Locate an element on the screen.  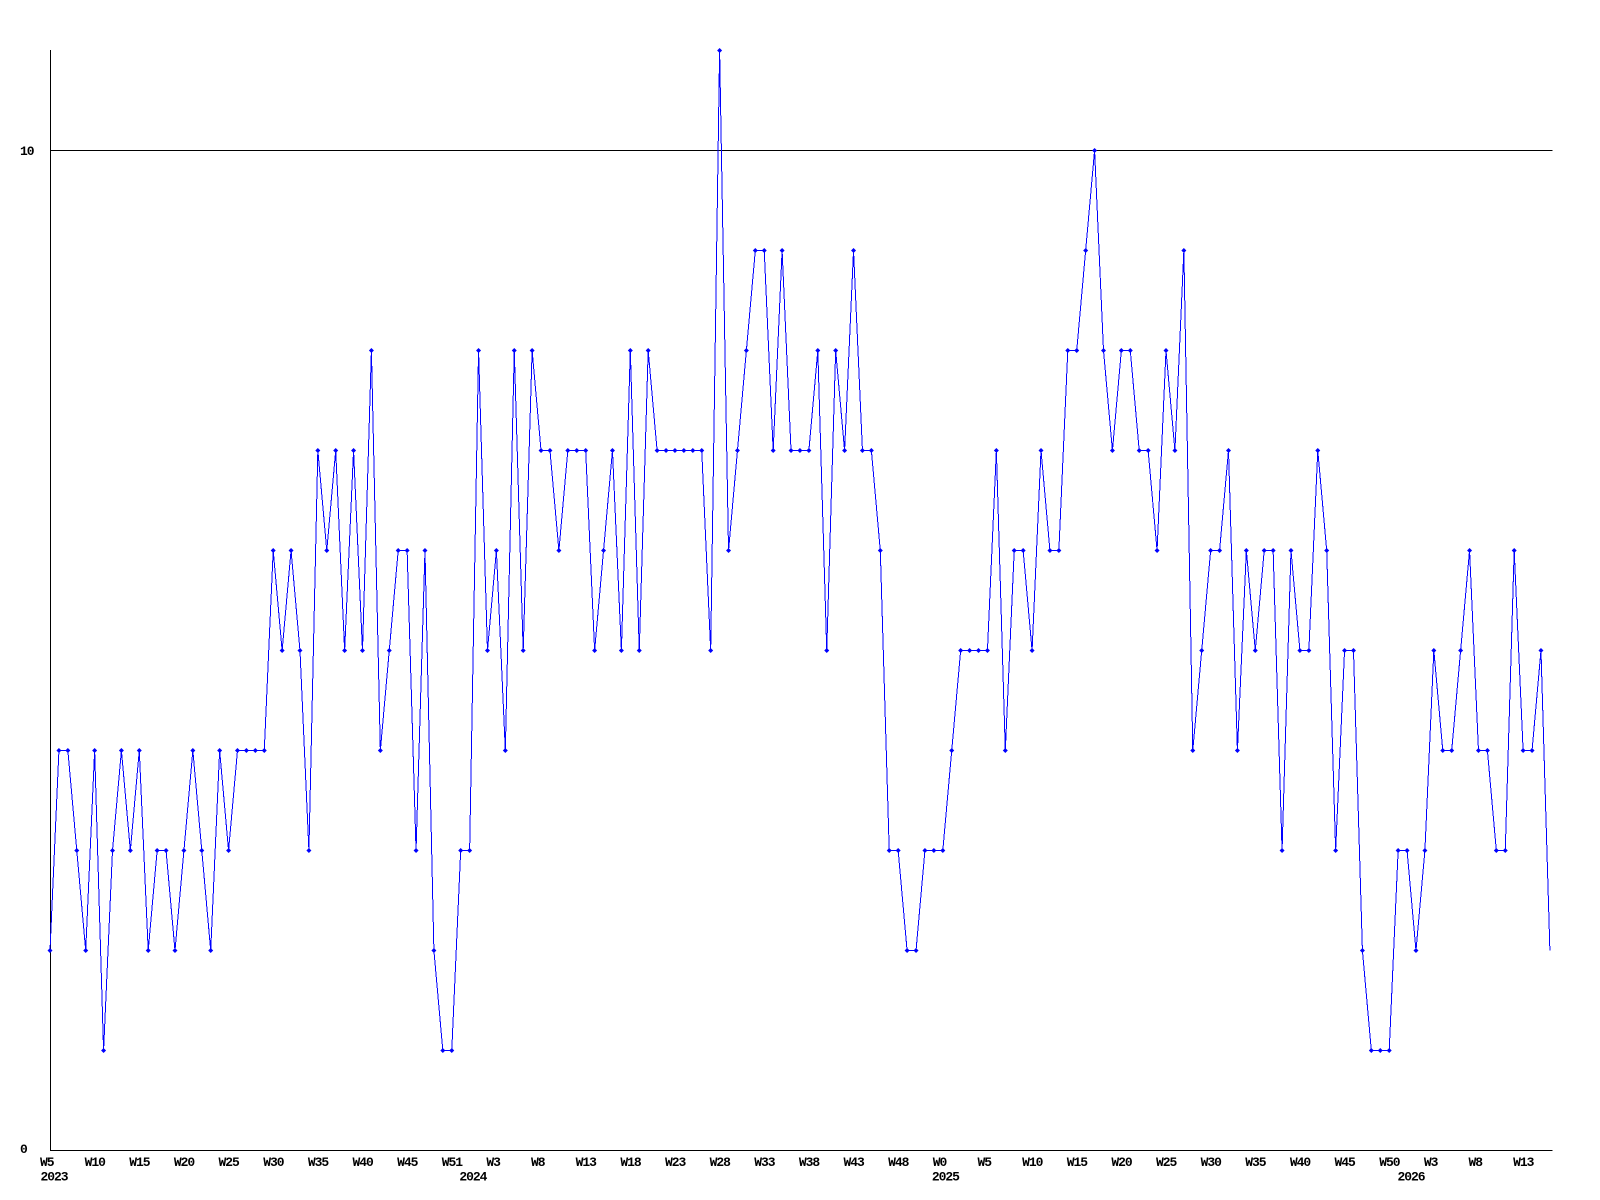
svg-text: W18 is located at coordinates (631, 1162).